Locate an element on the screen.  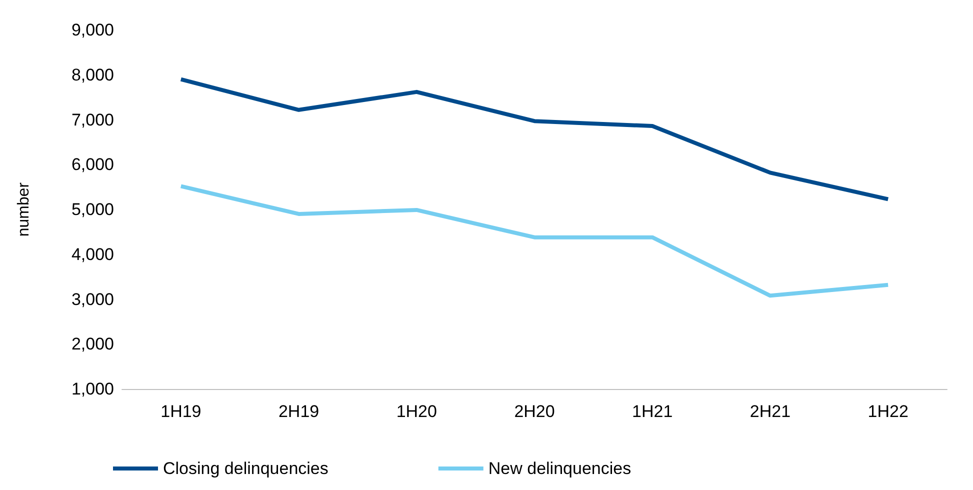
x-tick-label: 1H19 is located at coordinates (181, 411).